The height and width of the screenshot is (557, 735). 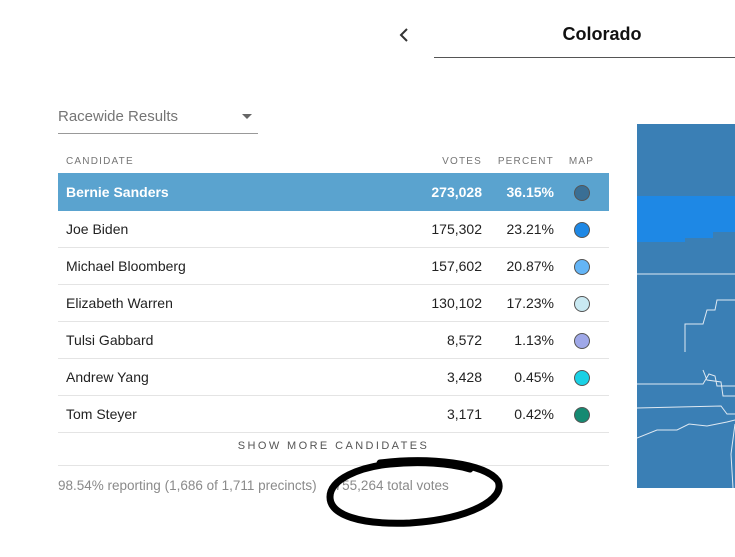 I want to click on candidate-votes: 273,028, so click(x=437, y=192).